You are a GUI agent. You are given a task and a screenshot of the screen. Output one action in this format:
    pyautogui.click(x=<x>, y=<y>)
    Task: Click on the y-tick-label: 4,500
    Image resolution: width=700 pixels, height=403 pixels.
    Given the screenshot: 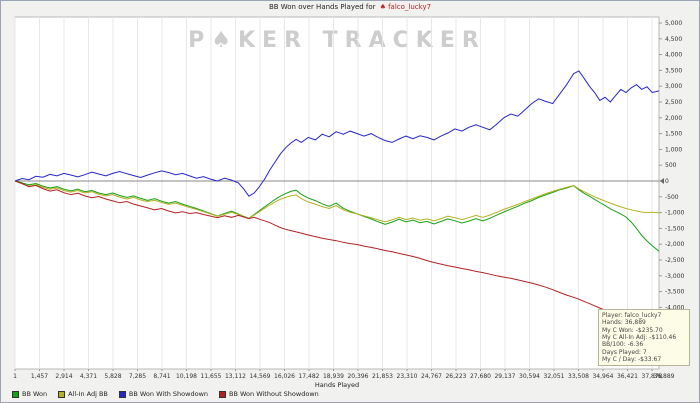 What is the action you would take?
    pyautogui.click(x=673, y=39)
    